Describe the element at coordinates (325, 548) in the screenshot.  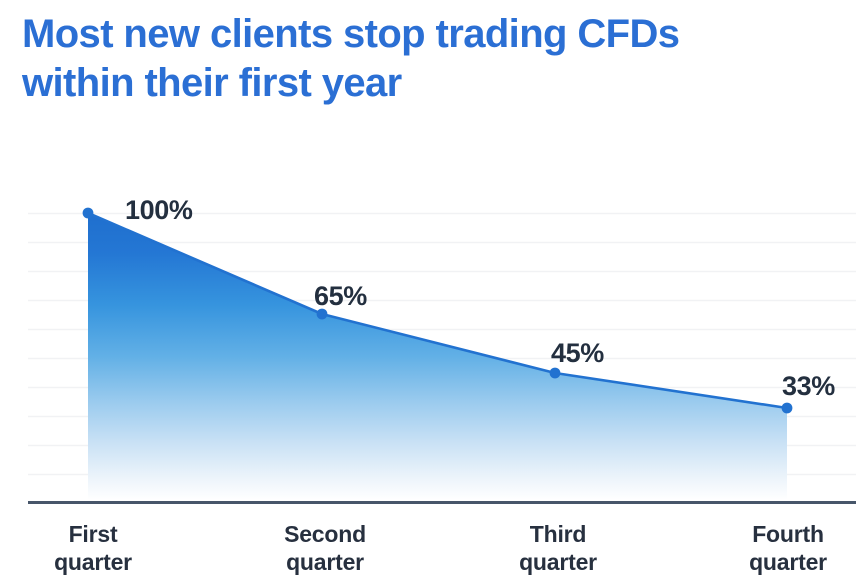
I see `x-tick-label-q2: Second quarter` at that location.